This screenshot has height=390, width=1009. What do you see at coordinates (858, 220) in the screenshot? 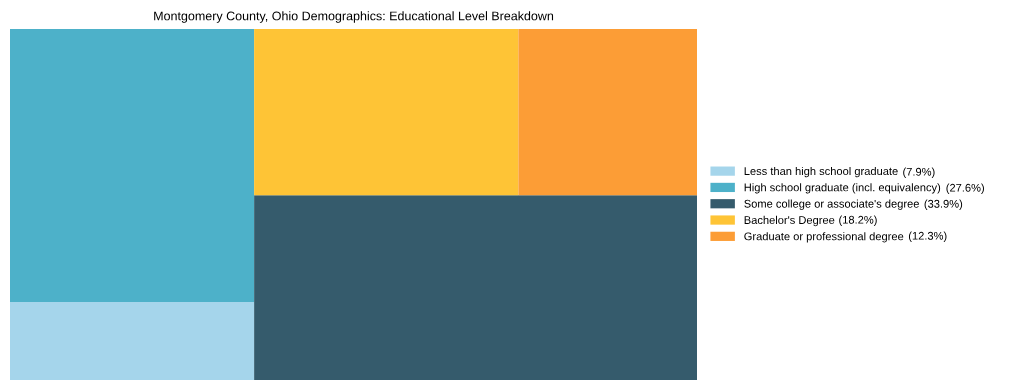
I see `data-label: (18.2%)` at bounding box center [858, 220].